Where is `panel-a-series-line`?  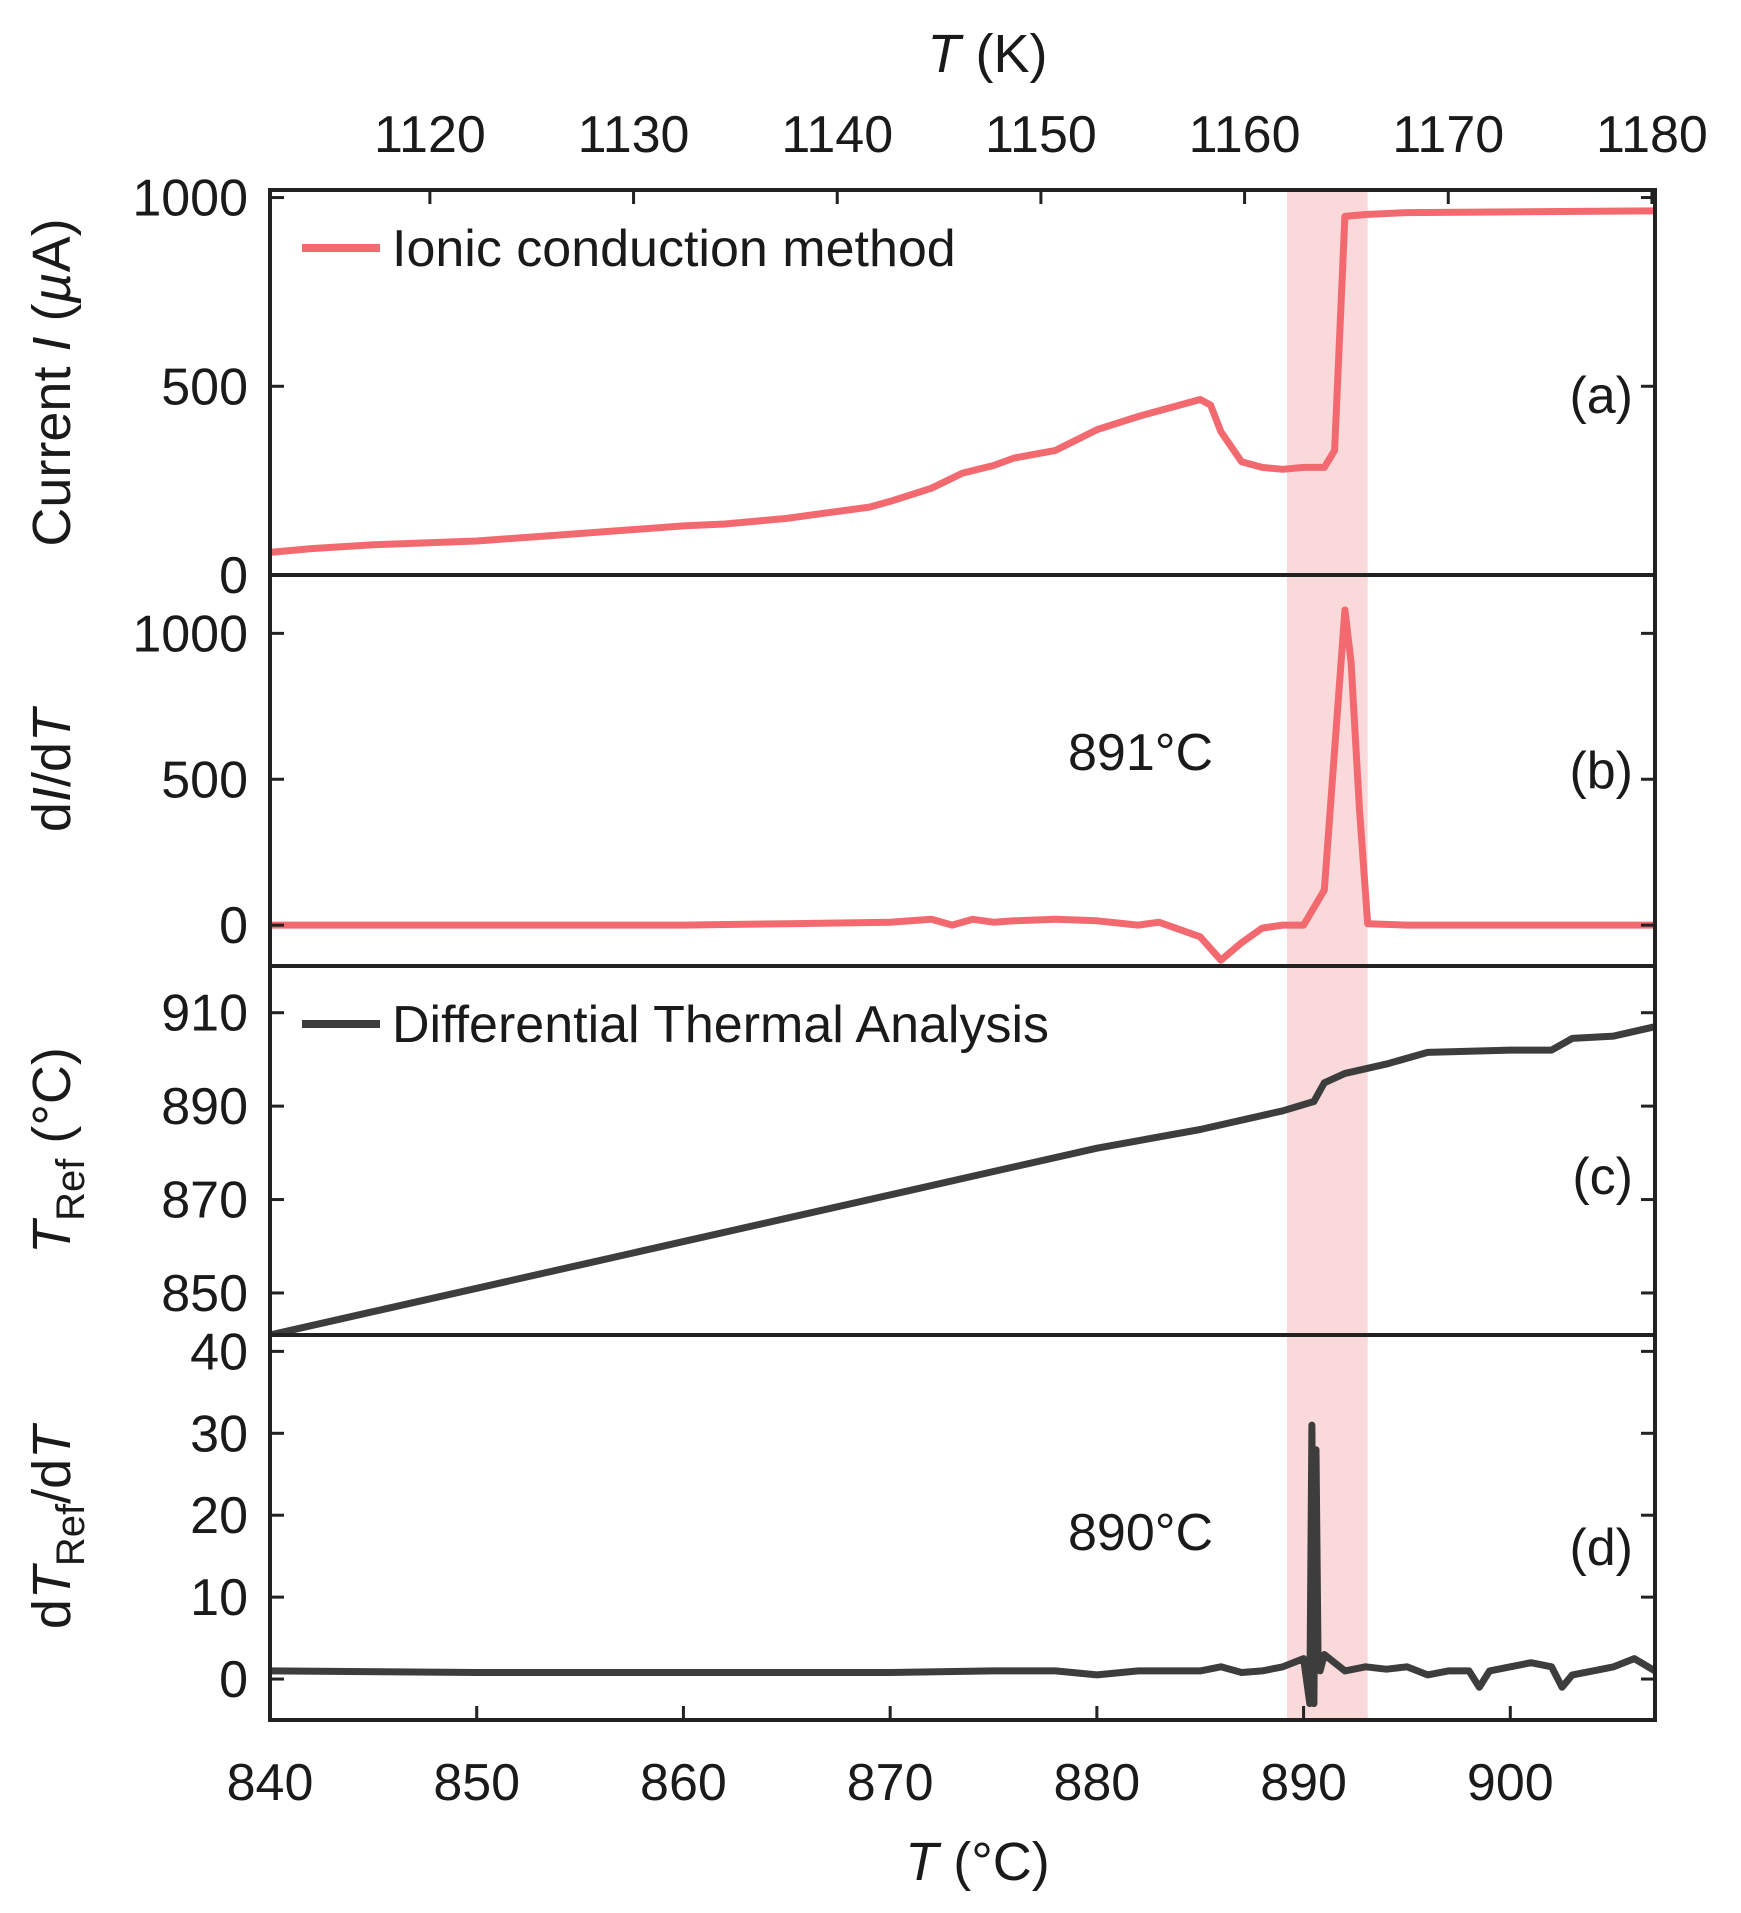
panel-a-series-line is located at coordinates (962, 381).